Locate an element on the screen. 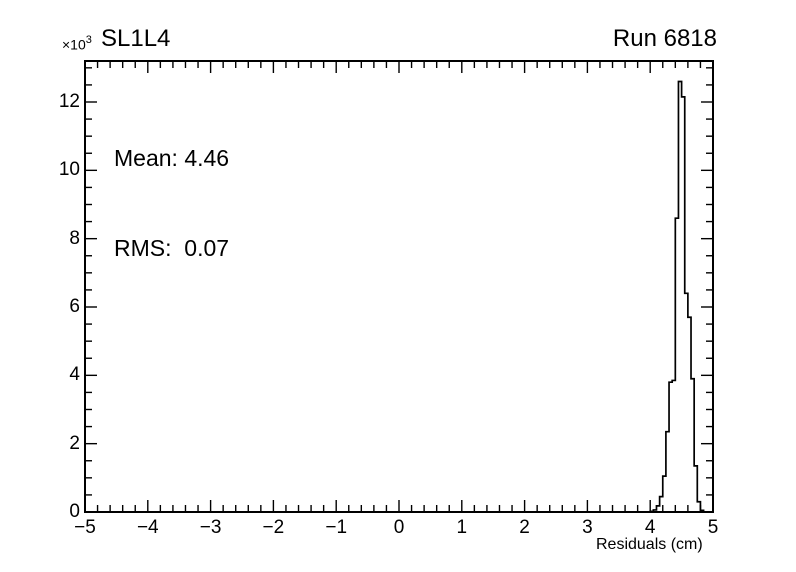 The width and height of the screenshot is (796, 572). y-axis-exponent-label: ×10³ is located at coordinates (77, 42).